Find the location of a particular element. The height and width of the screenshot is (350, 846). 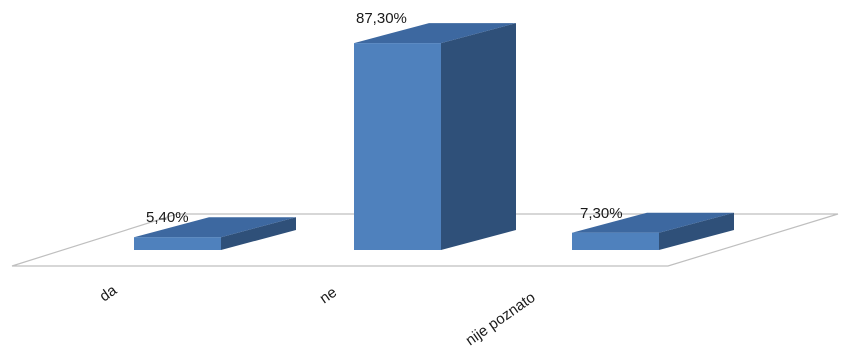

category-label-nije-poznato: nije poznato is located at coordinates (501, 319).